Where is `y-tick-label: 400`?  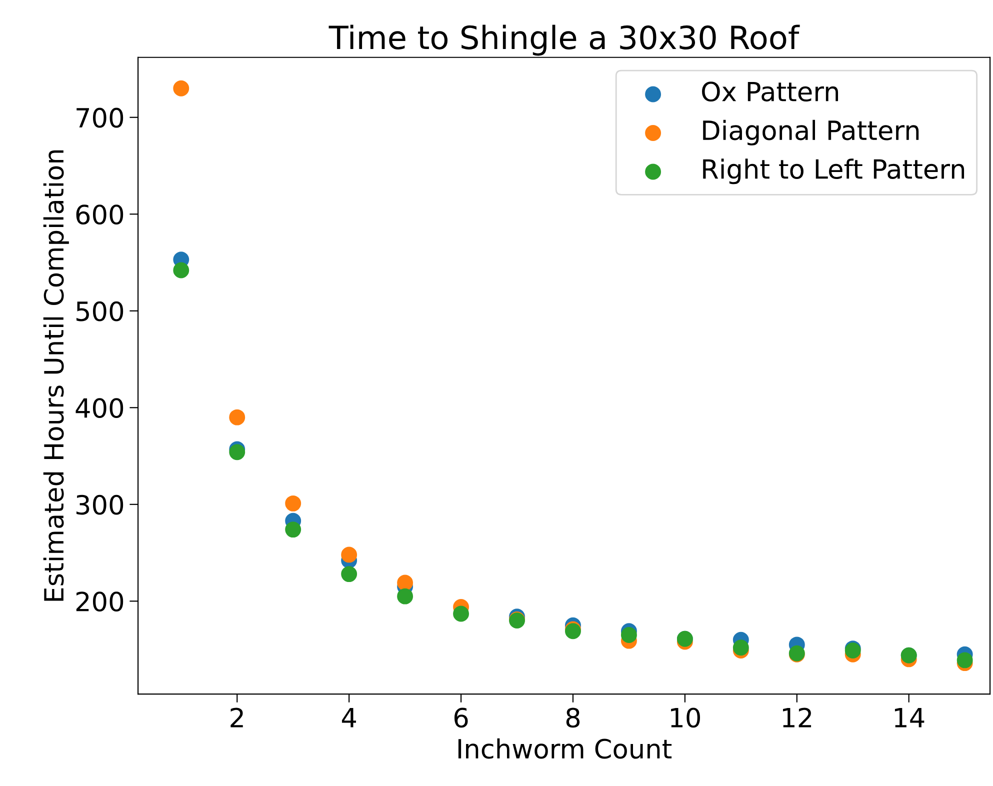 y-tick-label: 400 is located at coordinates (100, 408).